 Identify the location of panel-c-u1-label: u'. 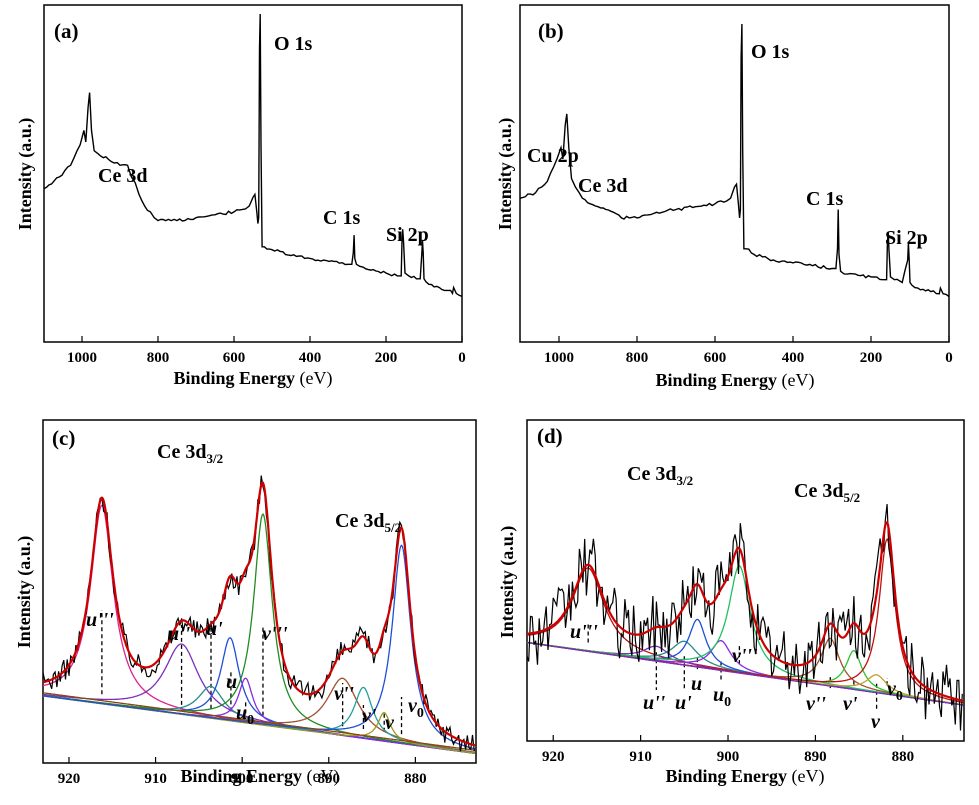
(214, 629).